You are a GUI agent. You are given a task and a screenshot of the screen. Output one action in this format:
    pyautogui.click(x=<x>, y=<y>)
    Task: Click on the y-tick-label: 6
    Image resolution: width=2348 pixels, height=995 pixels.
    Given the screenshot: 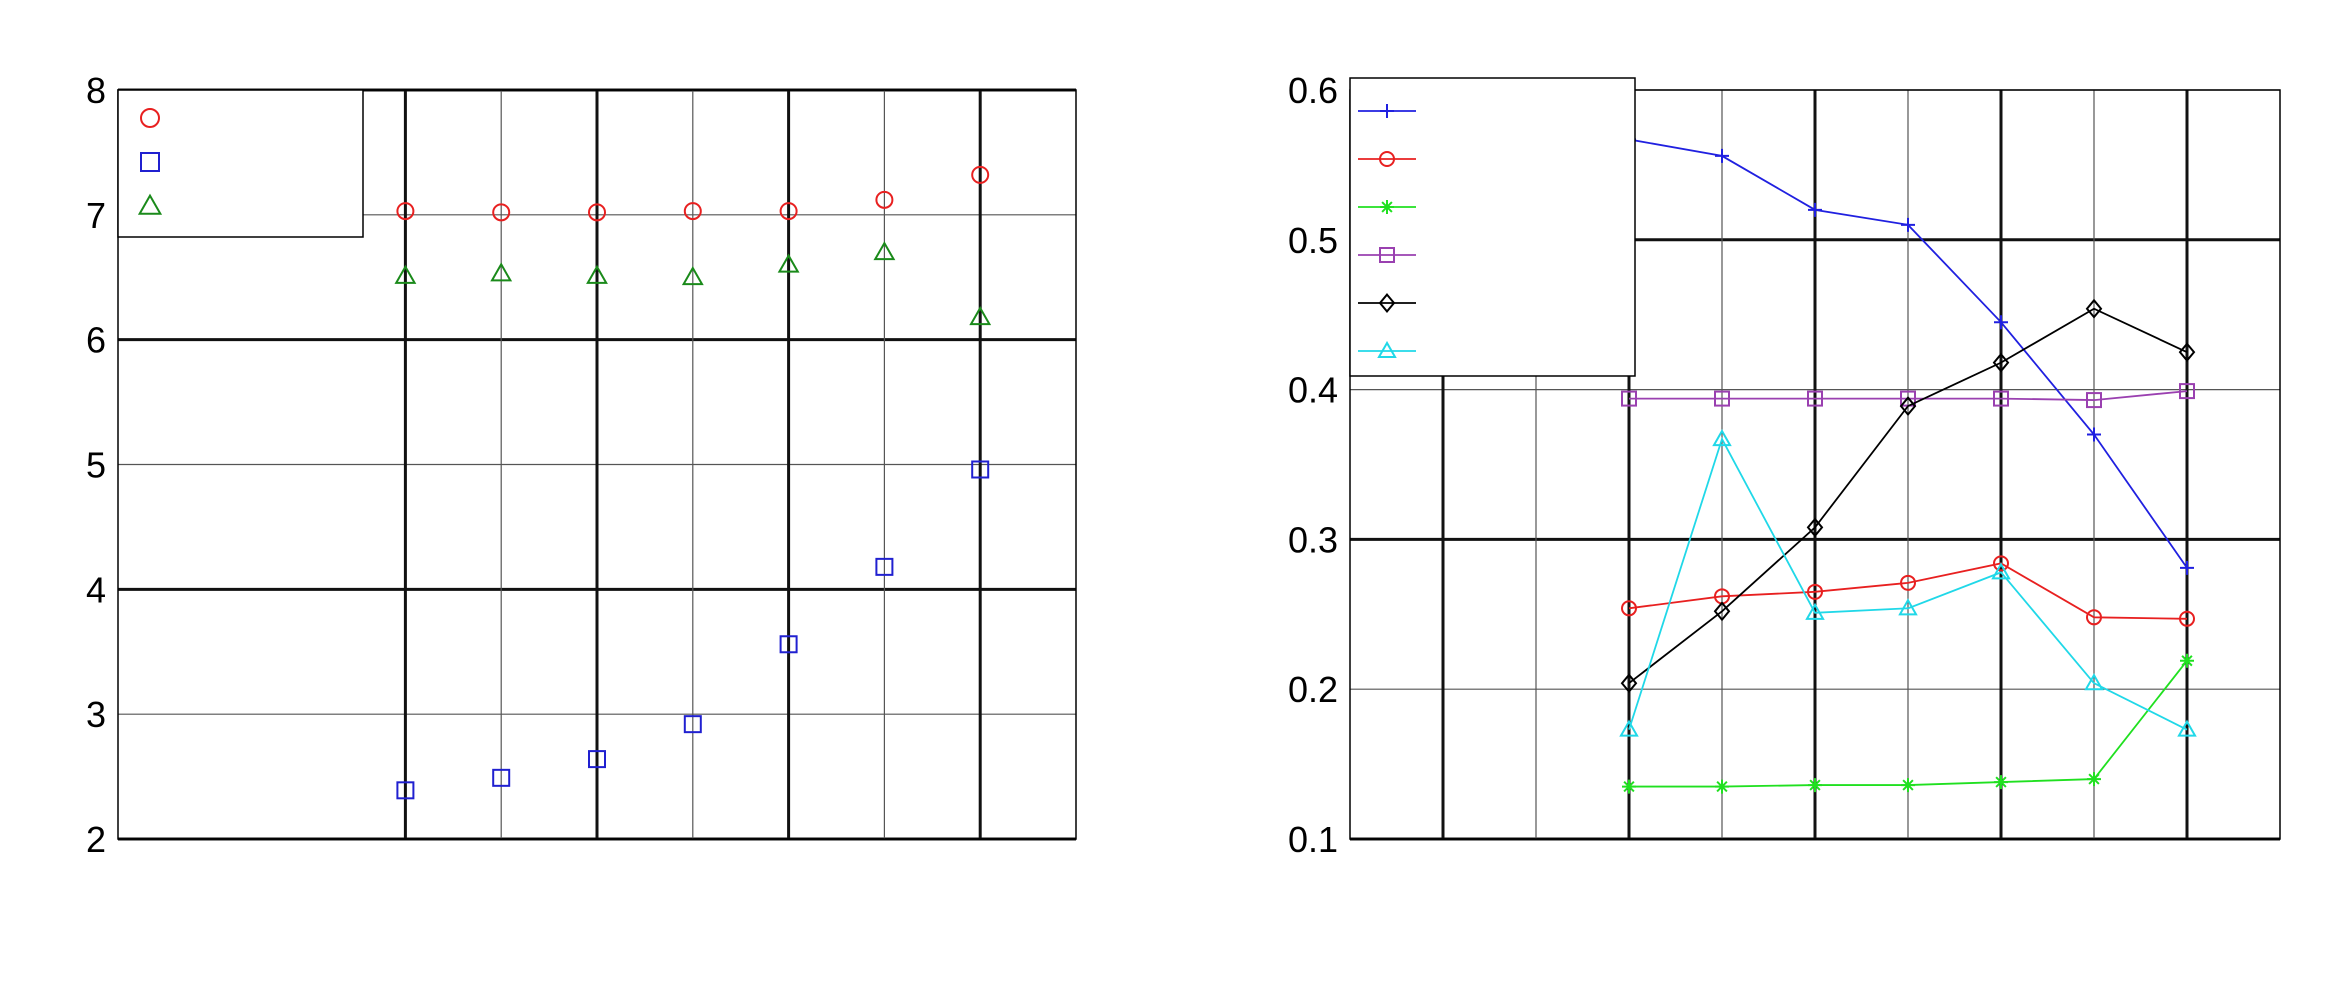 What is the action you would take?
    pyautogui.click(x=96, y=340)
    